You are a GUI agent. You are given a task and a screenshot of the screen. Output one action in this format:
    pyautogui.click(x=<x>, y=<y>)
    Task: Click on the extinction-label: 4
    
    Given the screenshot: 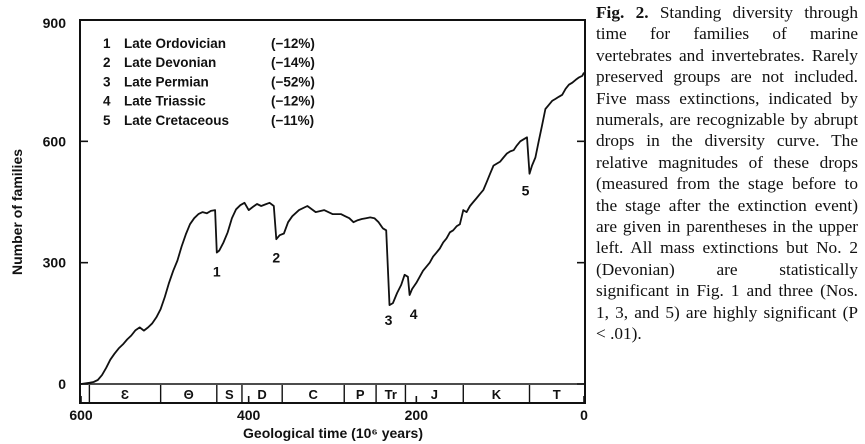 What is the action you would take?
    pyautogui.click(x=414, y=314)
    